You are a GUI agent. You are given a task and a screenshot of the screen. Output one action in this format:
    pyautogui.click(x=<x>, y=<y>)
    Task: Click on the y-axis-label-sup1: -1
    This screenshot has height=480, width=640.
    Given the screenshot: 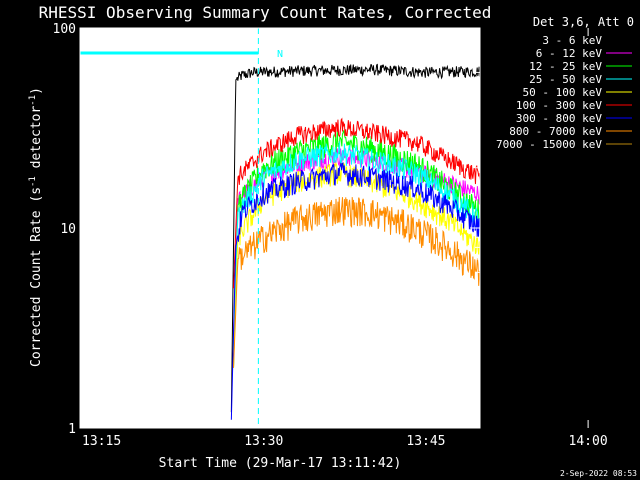 What is the action you would take?
    pyautogui.click(x=33, y=181)
    